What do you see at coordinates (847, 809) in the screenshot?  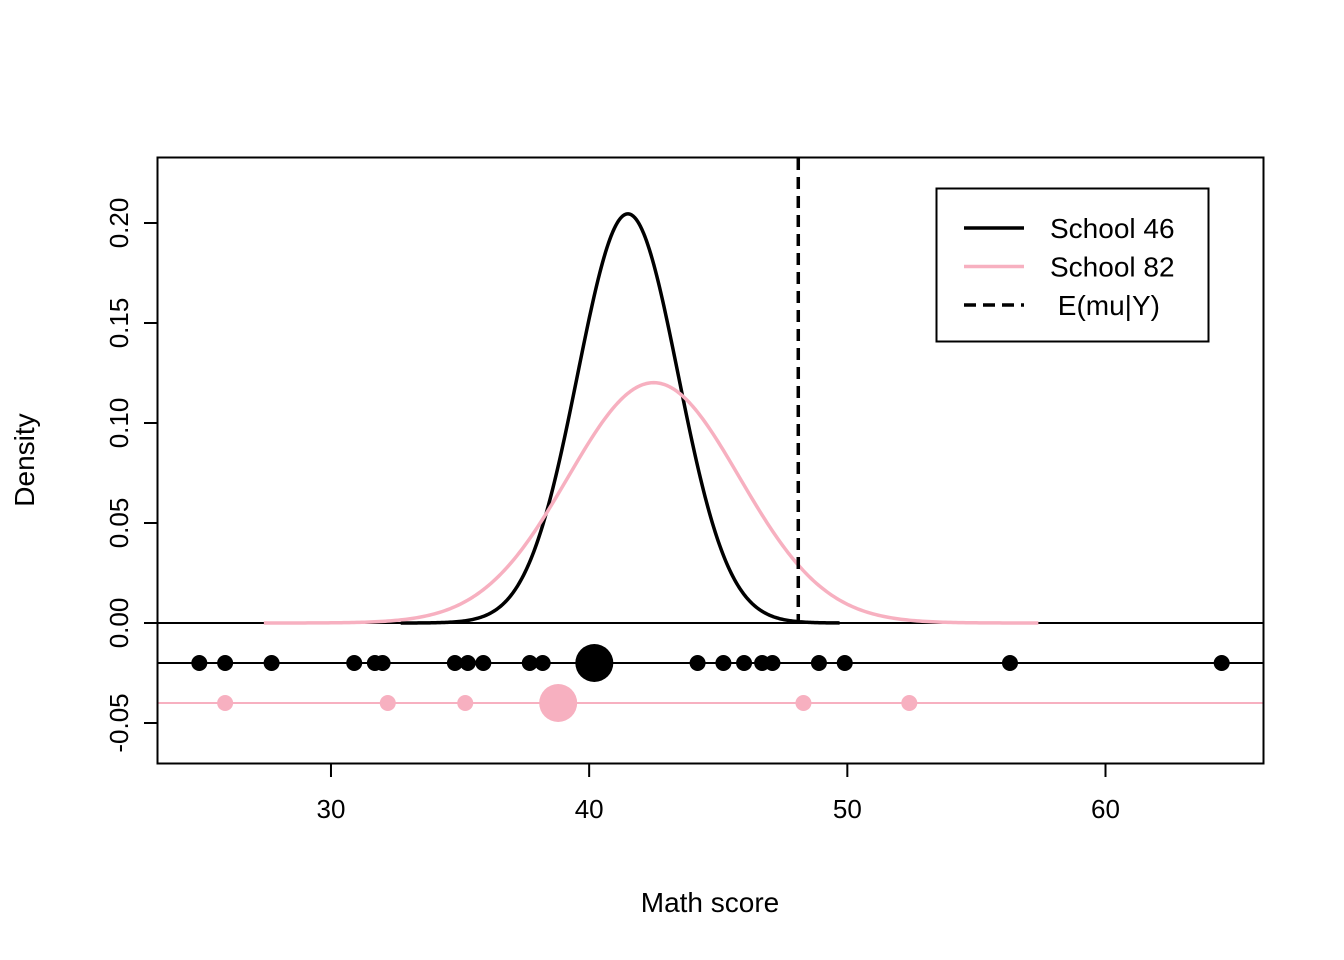 I see `x-tick-label: 50` at bounding box center [847, 809].